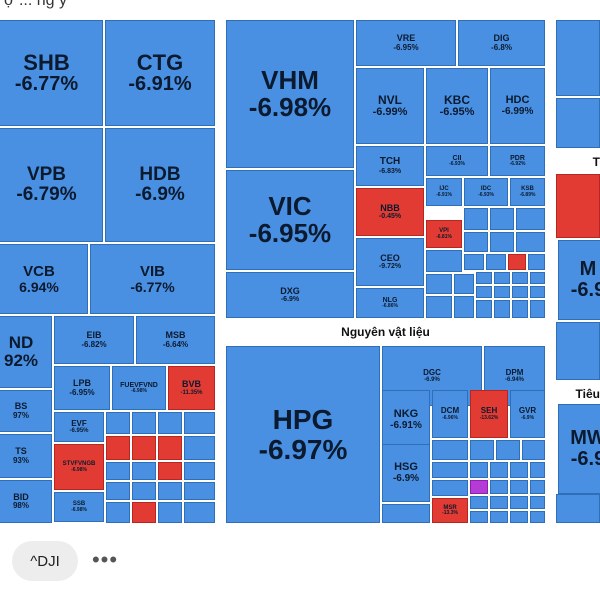 This screenshot has width=600, height=600. What do you see at coordinates (444, 192) in the screenshot?
I see `heatmap-tile-ijc: IJC -6.91%` at bounding box center [444, 192].